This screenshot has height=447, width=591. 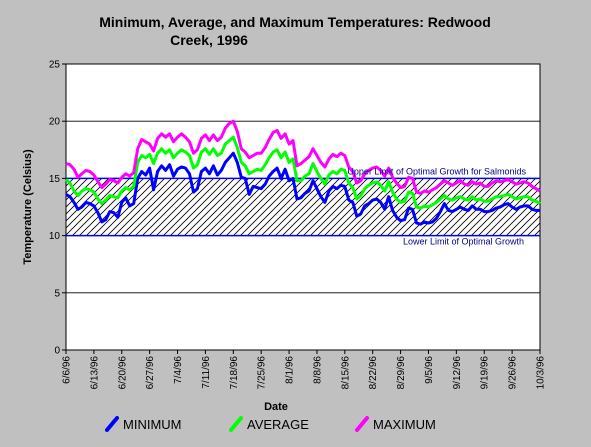 What do you see at coordinates (55, 65) in the screenshot?
I see `y-tick-label: 25` at bounding box center [55, 65].